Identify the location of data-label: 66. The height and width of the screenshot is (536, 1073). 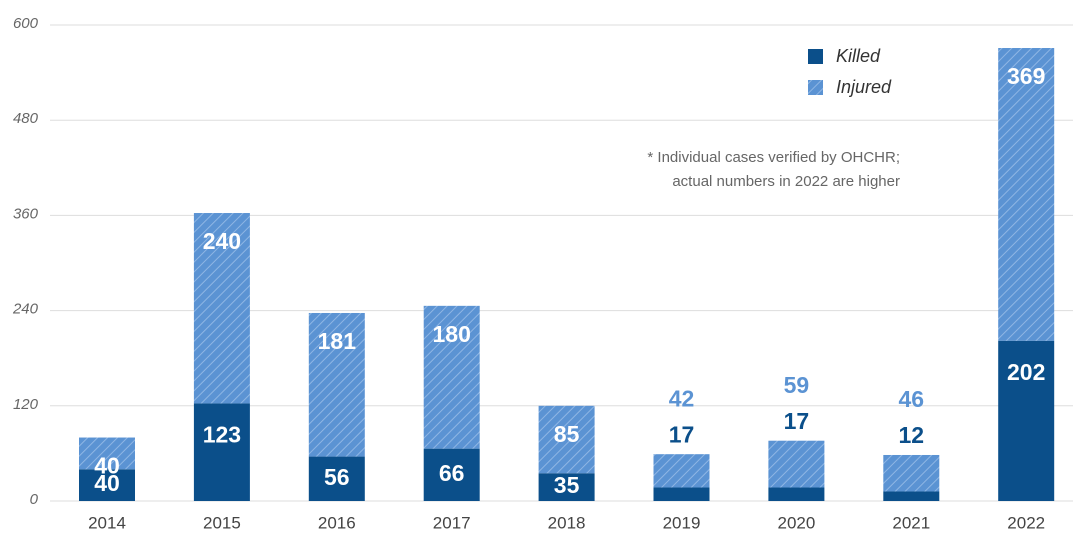
(452, 473).